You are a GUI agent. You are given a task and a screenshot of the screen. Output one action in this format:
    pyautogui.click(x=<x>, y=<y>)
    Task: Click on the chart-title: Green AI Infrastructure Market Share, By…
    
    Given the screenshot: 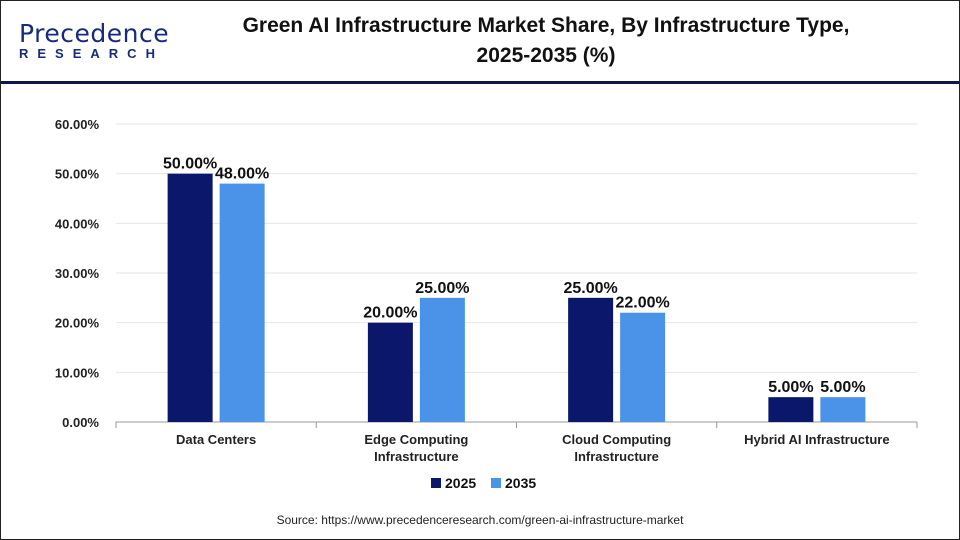 What is the action you would take?
    pyautogui.click(x=546, y=41)
    